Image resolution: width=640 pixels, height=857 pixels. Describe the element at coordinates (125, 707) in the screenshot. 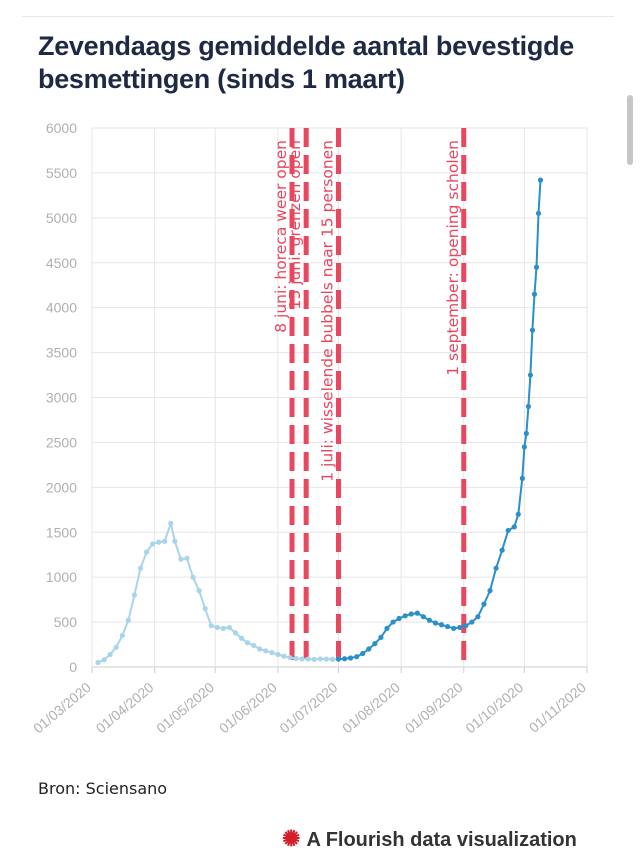

I see `x-tick-label: 01/04/2020` at that location.